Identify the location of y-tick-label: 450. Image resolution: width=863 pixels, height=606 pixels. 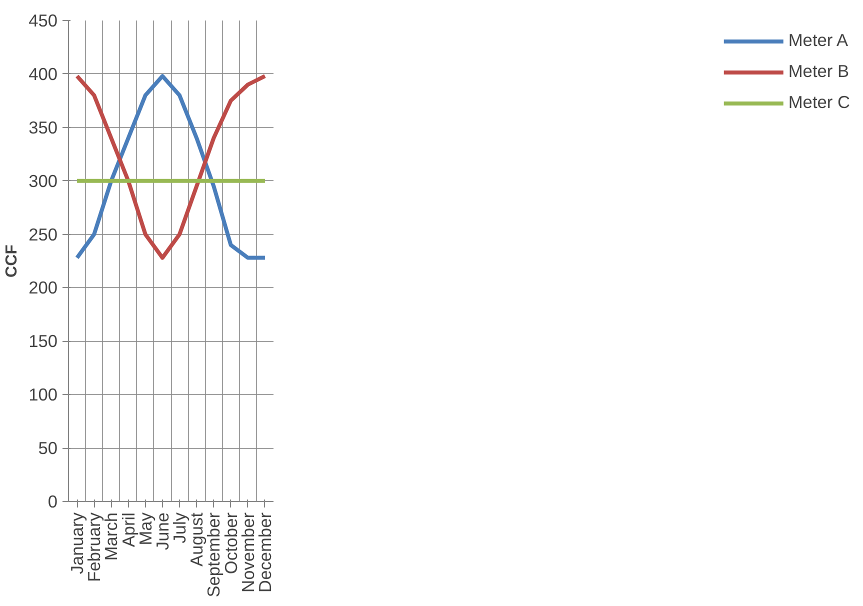
(43, 20).